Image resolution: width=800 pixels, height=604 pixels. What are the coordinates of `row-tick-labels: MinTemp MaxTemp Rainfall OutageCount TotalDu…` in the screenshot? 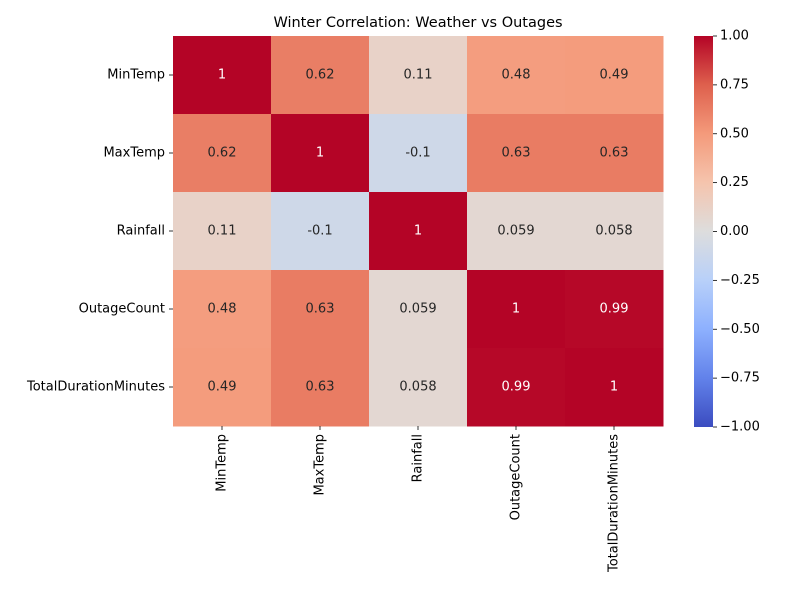 It's located at (99, 231).